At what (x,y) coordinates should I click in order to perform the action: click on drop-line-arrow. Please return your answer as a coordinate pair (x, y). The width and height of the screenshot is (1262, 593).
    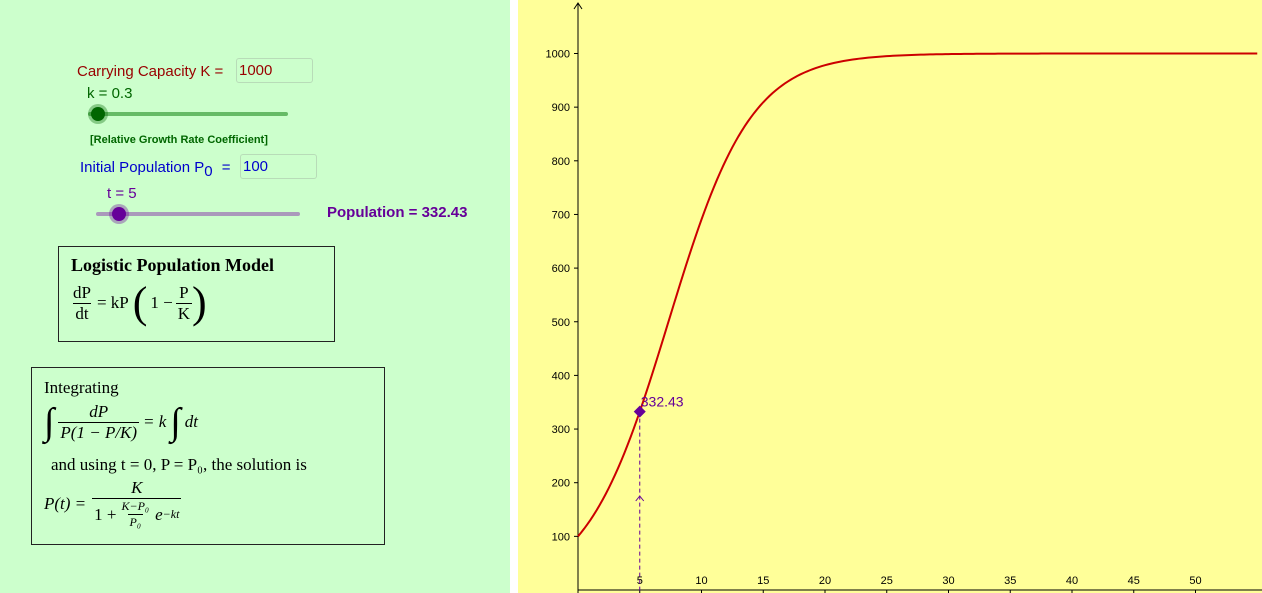
    Looking at the image, I should click on (640, 498).